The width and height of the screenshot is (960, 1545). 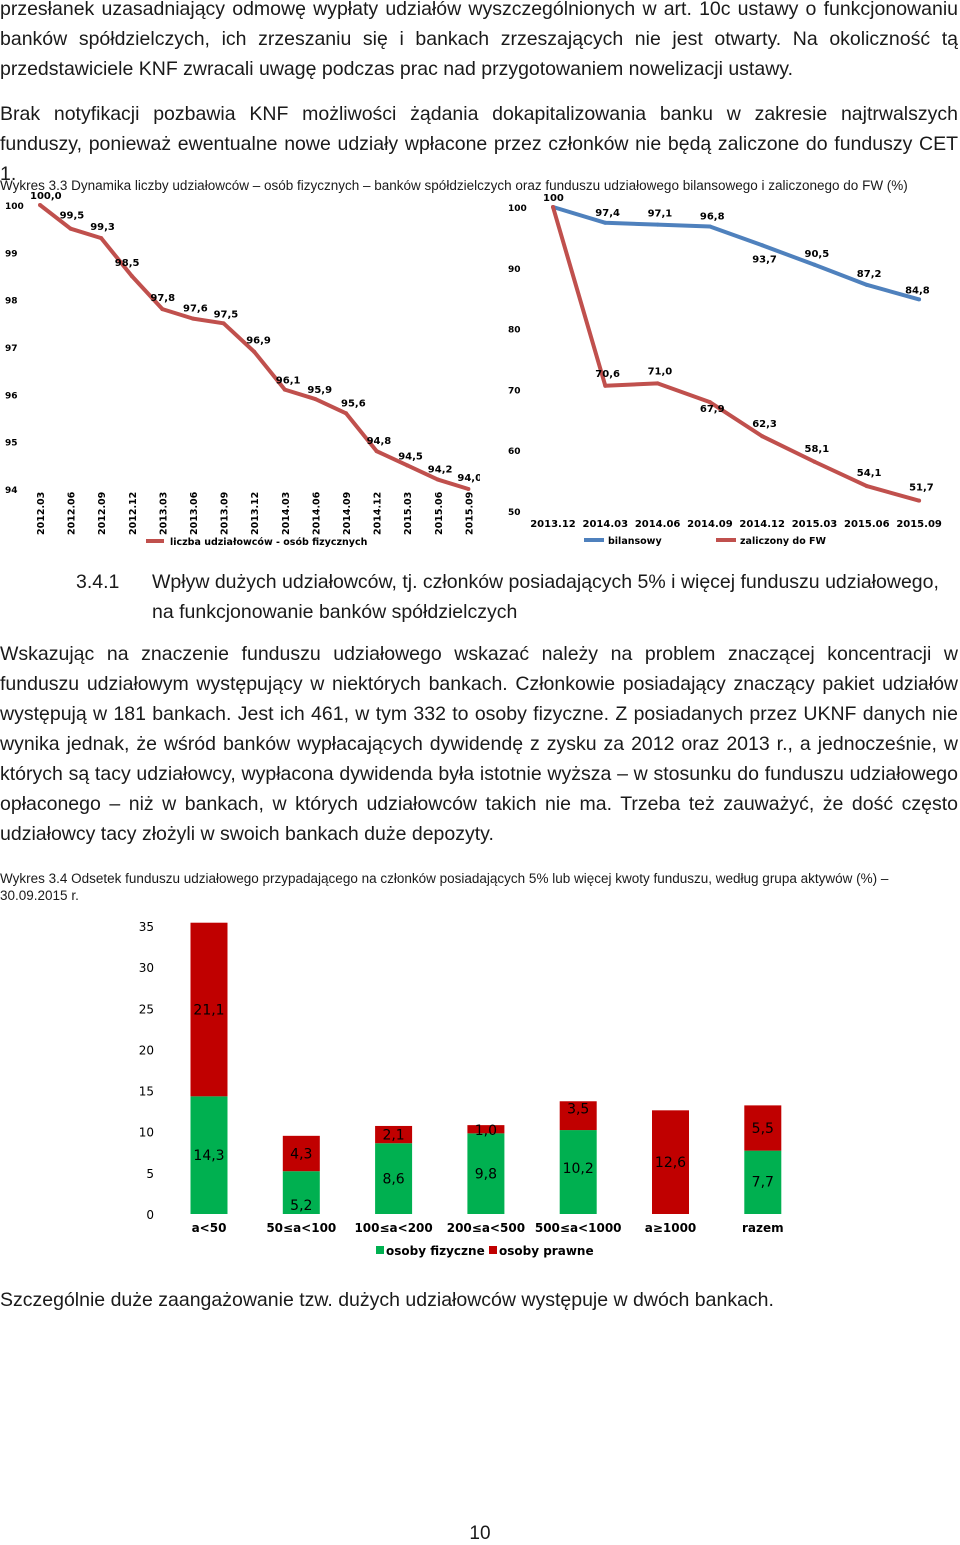 What do you see at coordinates (288, 381) in the screenshot?
I see `data-label: 96,1` at bounding box center [288, 381].